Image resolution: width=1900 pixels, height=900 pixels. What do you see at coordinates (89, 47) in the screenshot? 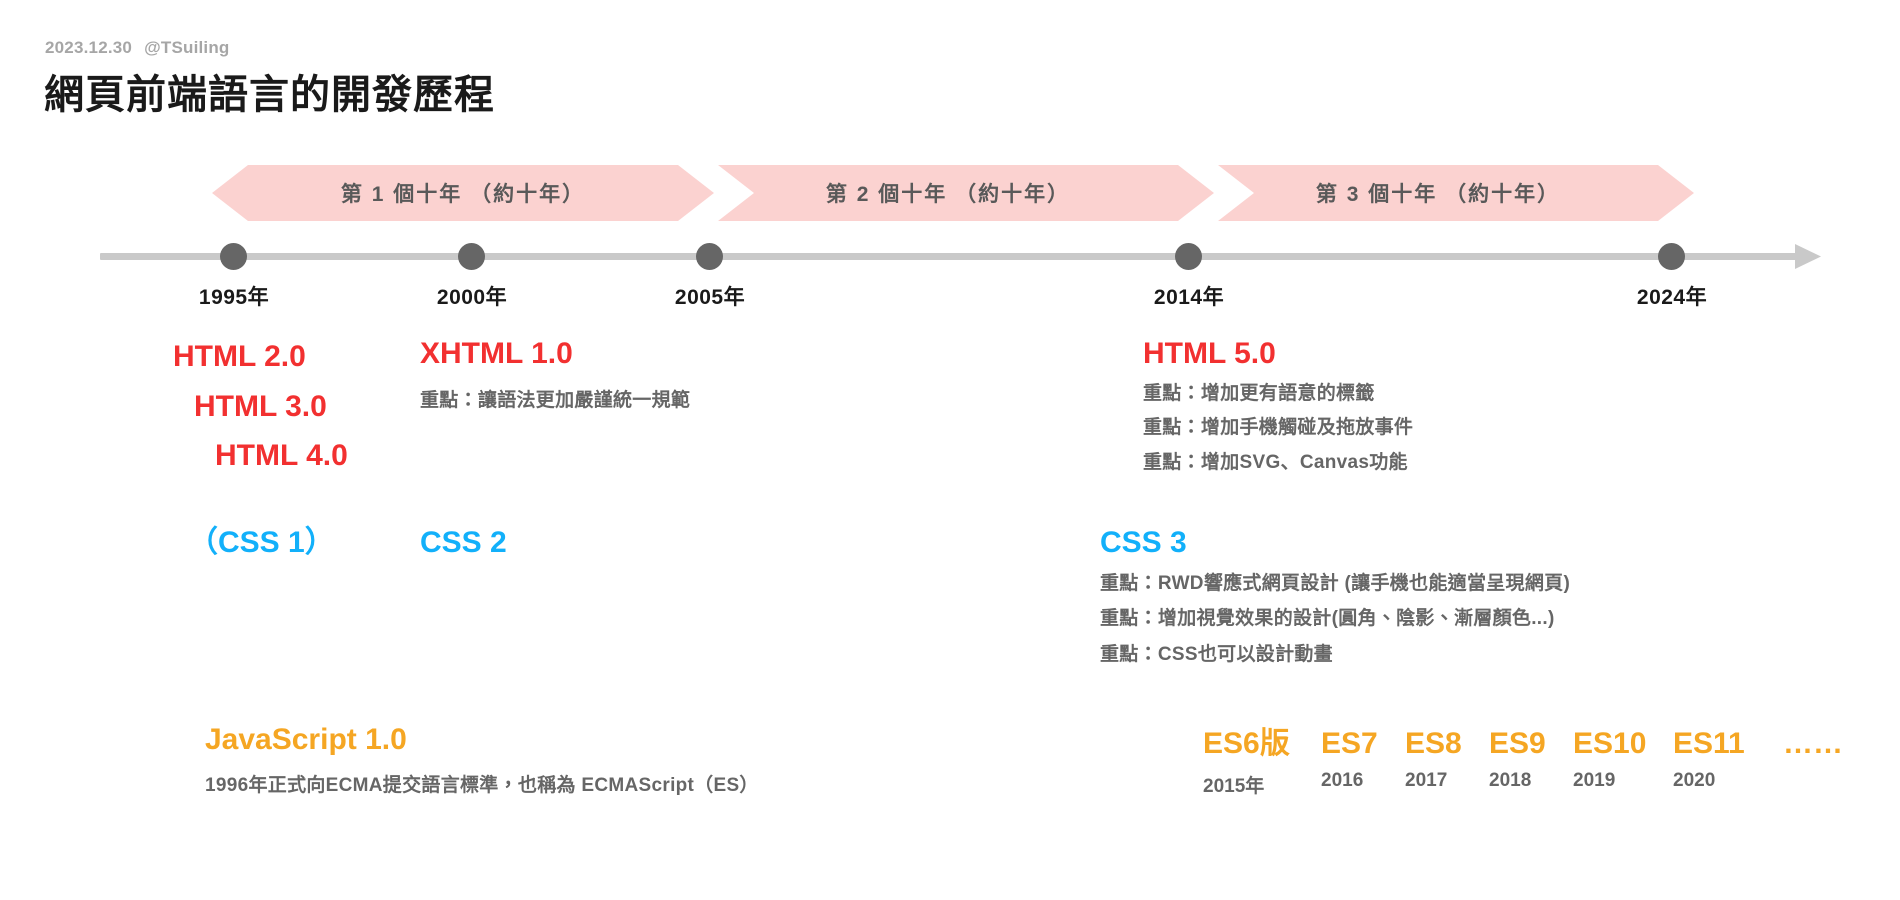
I see `header-date: 2023.12.30` at bounding box center [89, 47].